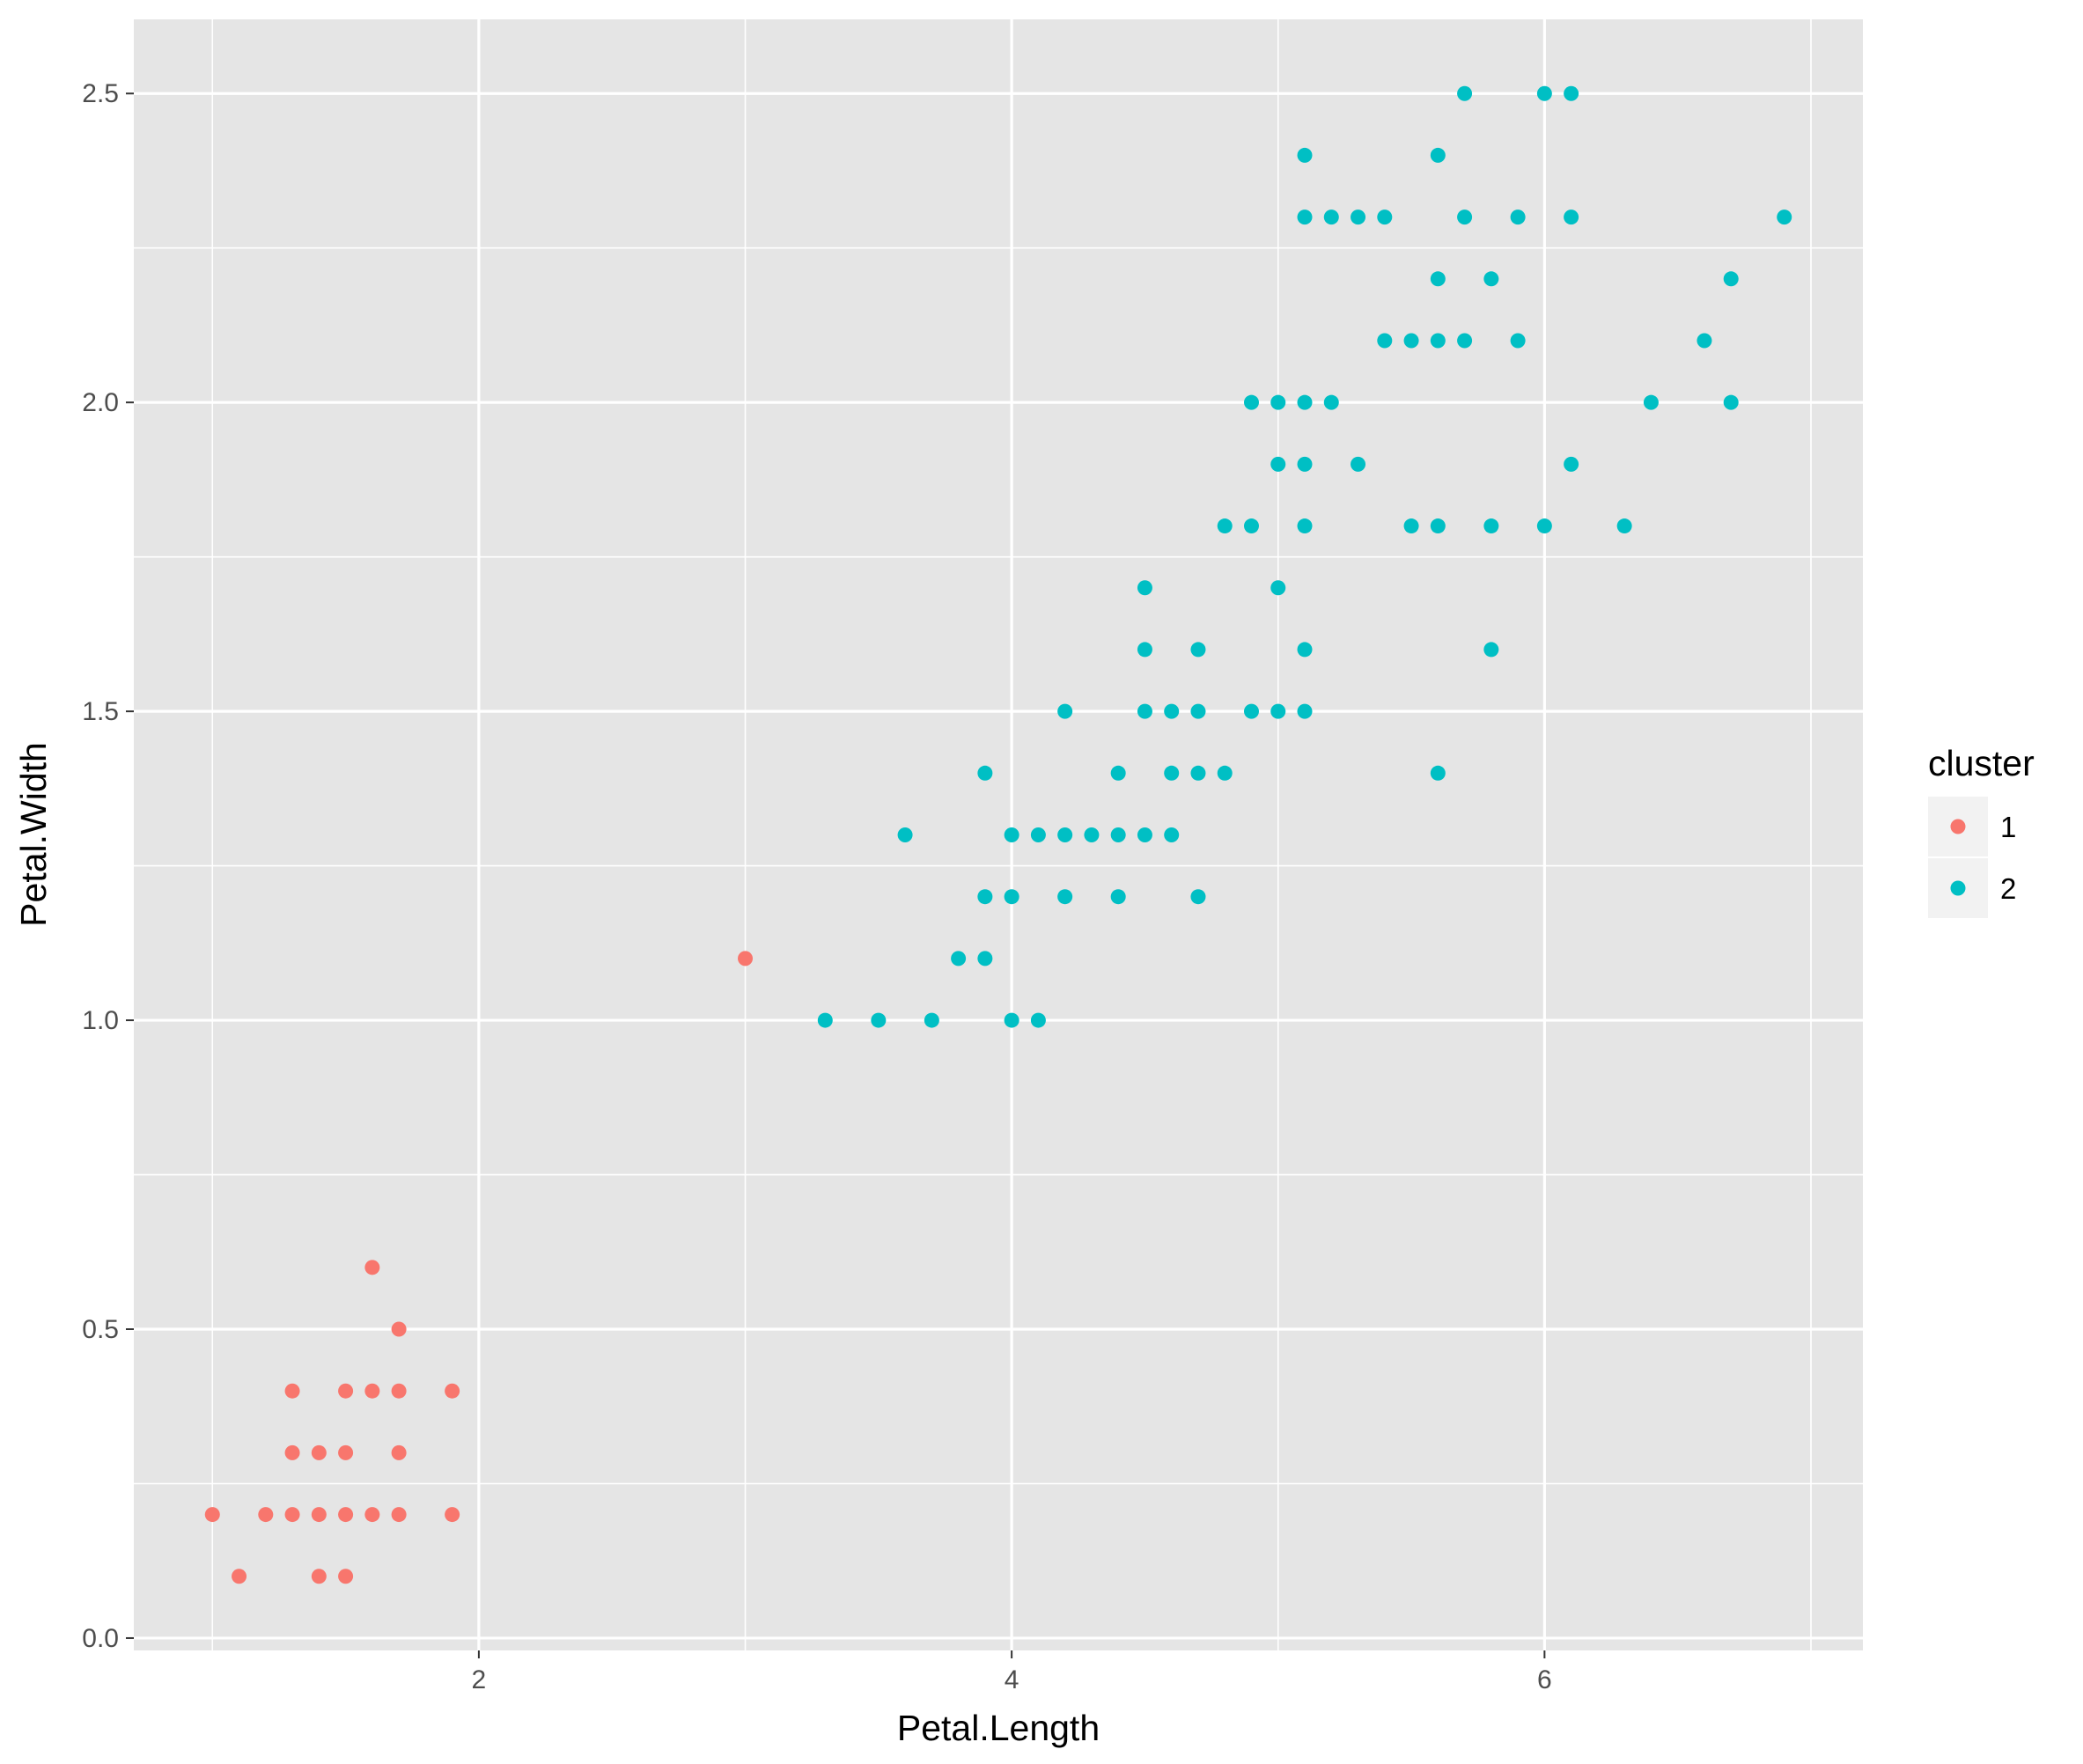 The height and width of the screenshot is (1764, 2083). What do you see at coordinates (2008, 827) in the screenshot?
I see `legend-label: 1` at bounding box center [2008, 827].